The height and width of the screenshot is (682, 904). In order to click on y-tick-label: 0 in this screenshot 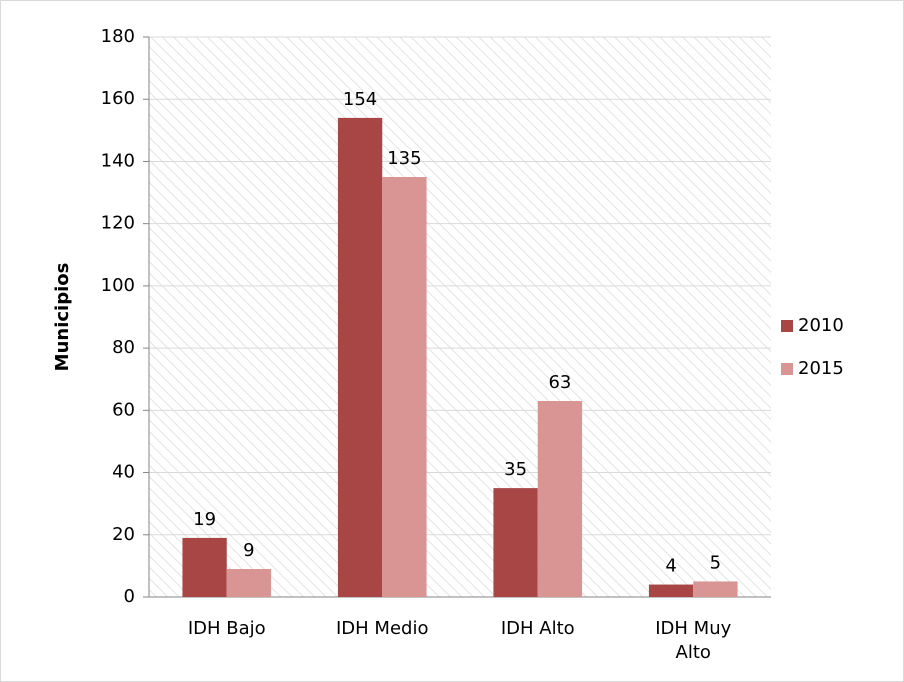, I will do `click(129, 596)`.